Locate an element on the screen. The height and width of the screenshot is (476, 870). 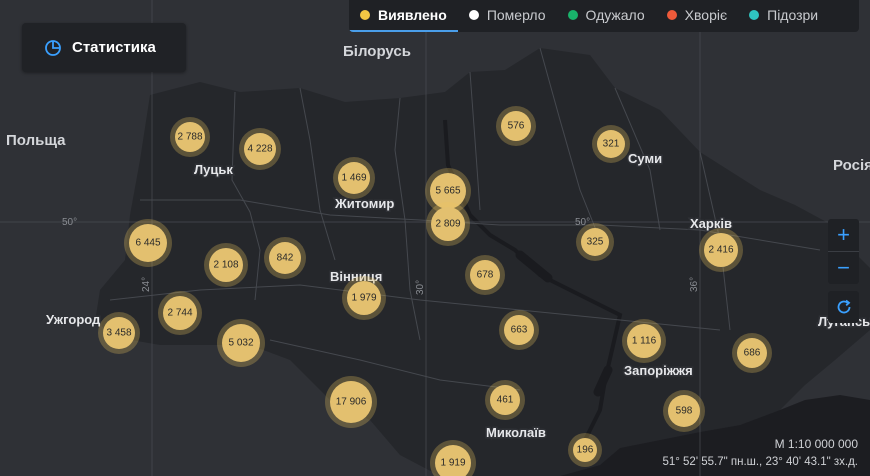
cluster-marker: 663 is located at coordinates (519, 330).